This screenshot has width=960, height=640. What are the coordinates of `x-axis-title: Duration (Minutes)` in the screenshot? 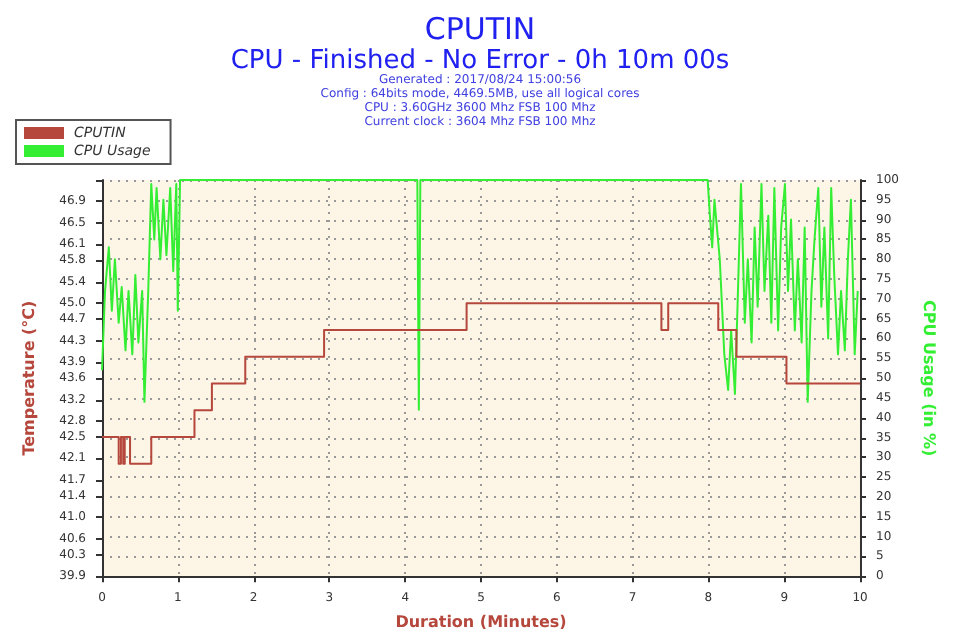 It's located at (481, 622).